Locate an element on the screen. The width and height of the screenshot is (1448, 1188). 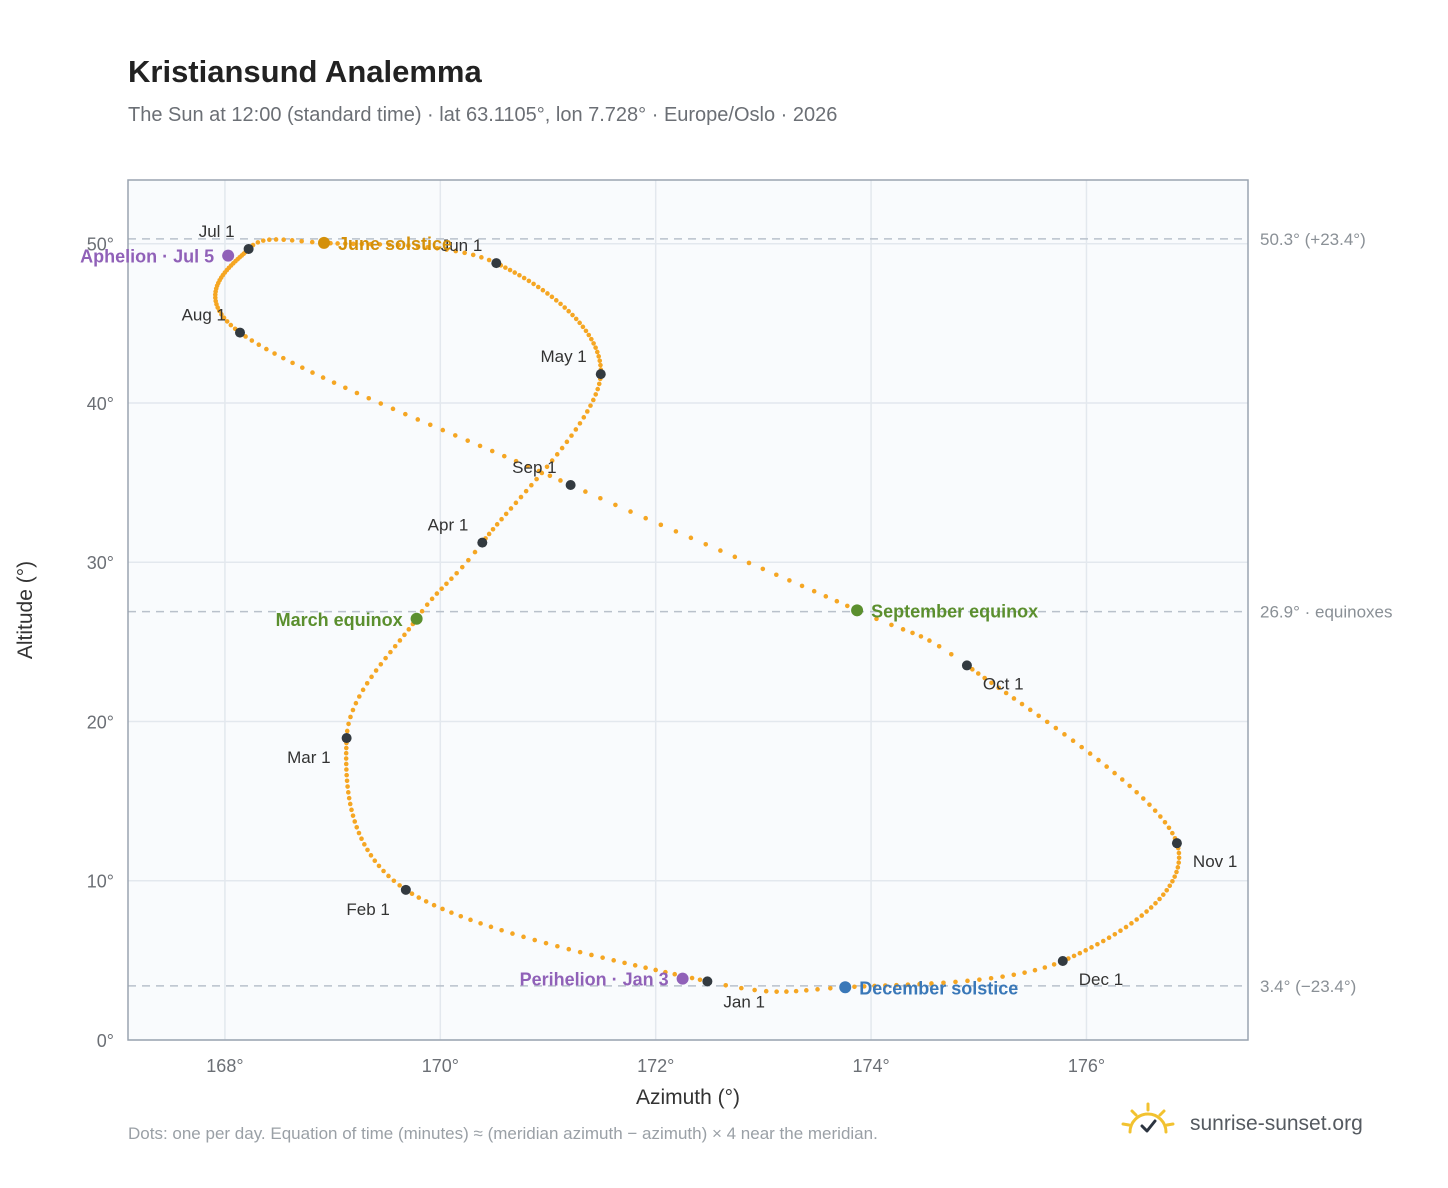
y-axis-ticks: 0° 10° 20° 30° 40° 50° is located at coordinates (100, 643).